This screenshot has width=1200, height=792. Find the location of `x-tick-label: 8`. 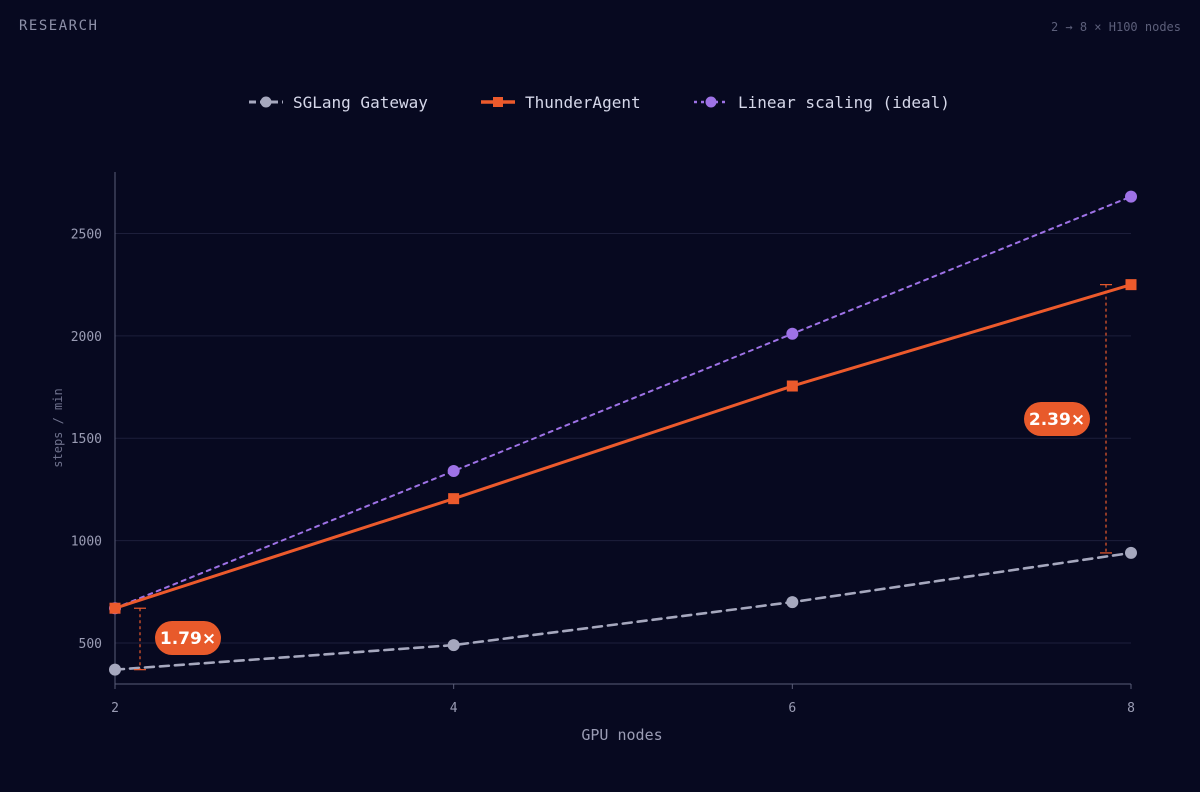

x-tick-label: 8 is located at coordinates (1131, 708).